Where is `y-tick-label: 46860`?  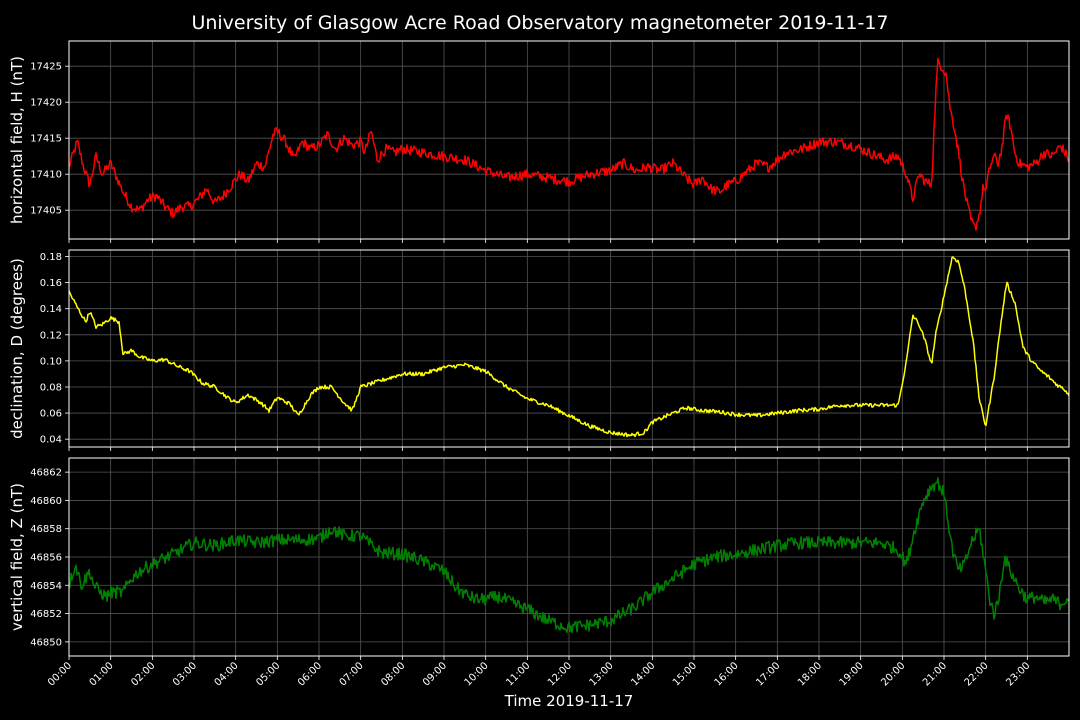
y-tick-label: 46860 is located at coordinates (46, 501).